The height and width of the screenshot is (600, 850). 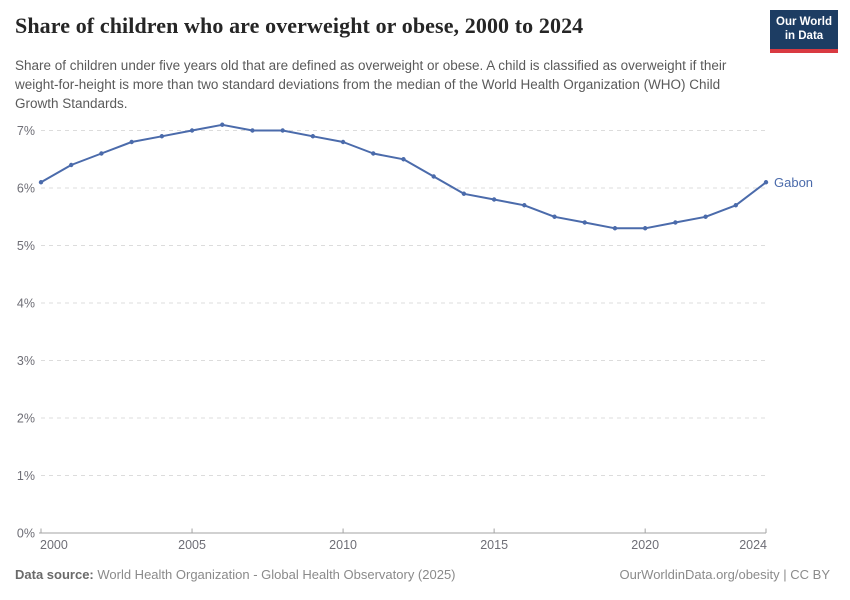 I want to click on x-tick-label: 2015, so click(x=494, y=545).